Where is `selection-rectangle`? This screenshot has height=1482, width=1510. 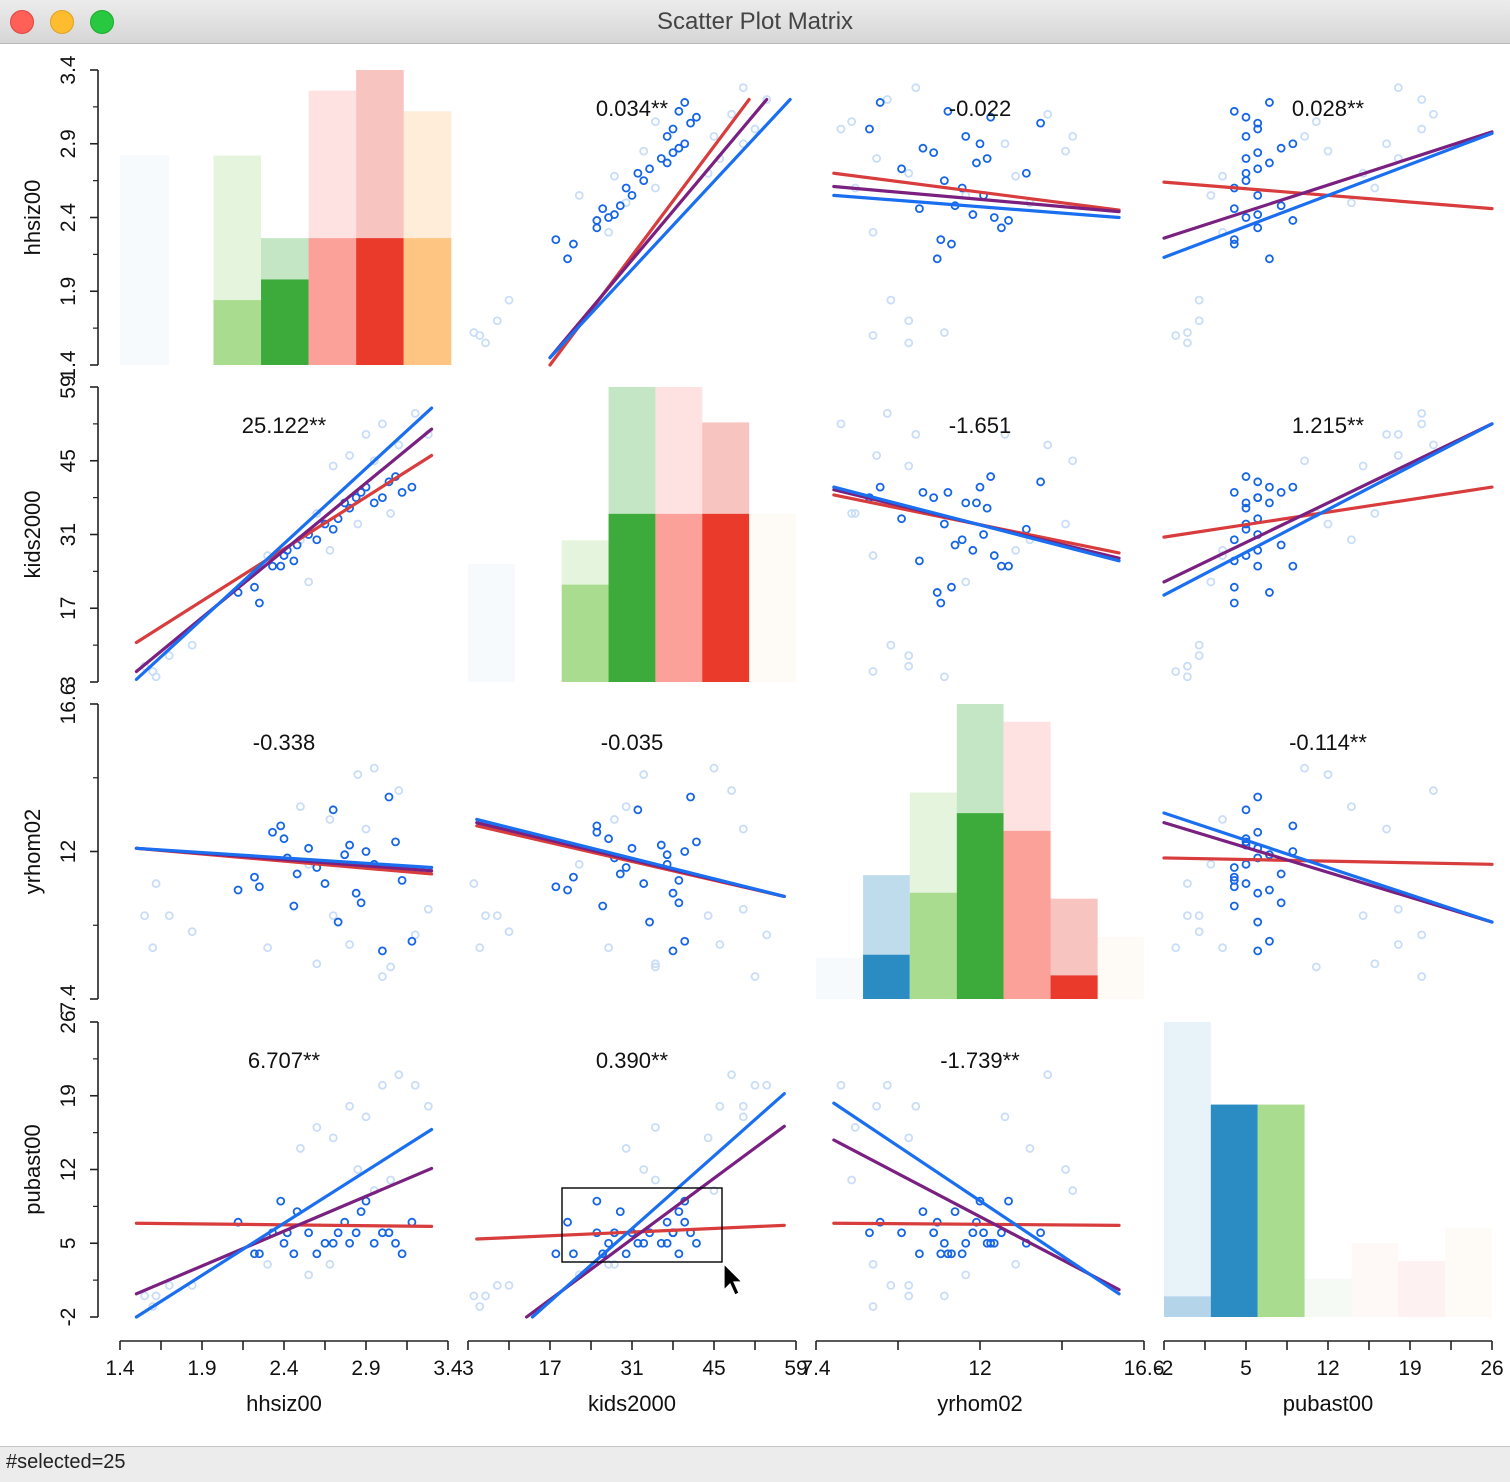
selection-rectangle is located at coordinates (642, 1225).